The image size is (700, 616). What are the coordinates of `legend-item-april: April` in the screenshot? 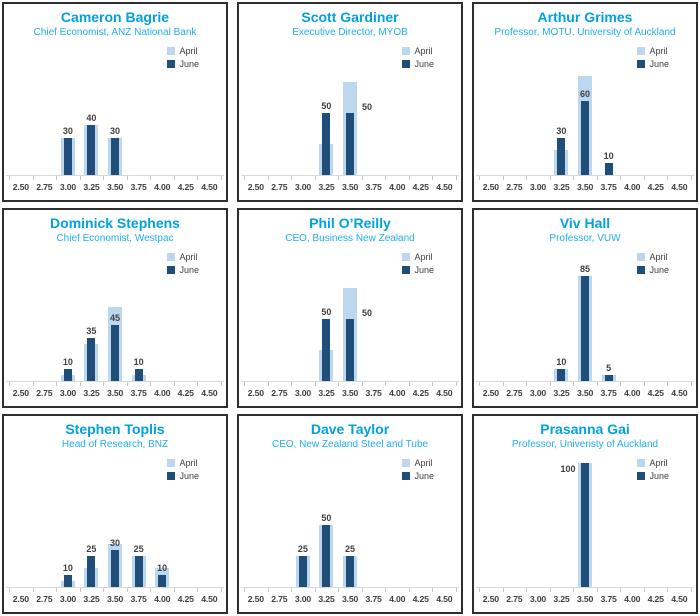 It's located at (183, 462).